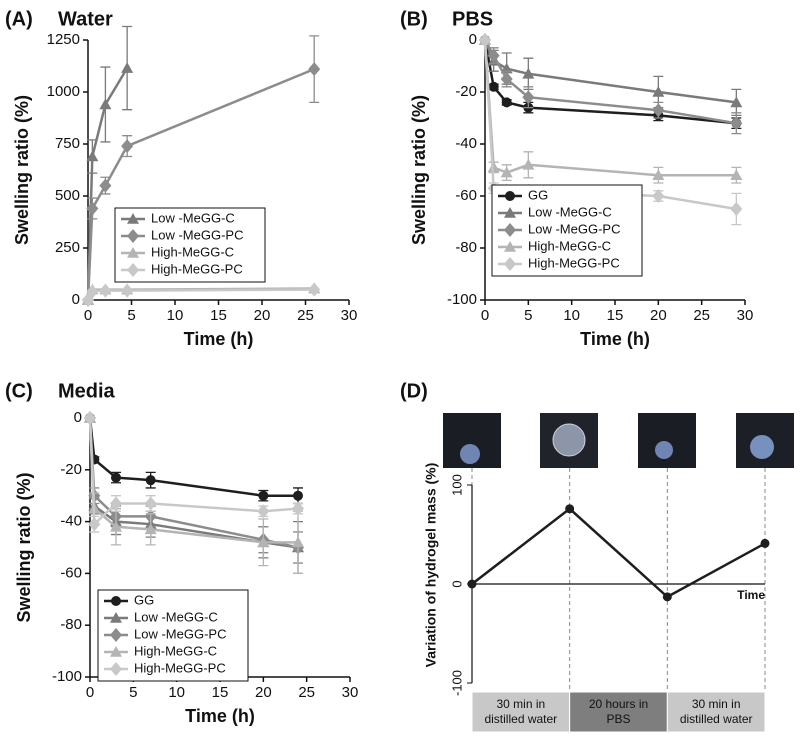 The image size is (800, 741). Describe the element at coordinates (456, 485) in the screenshot. I see `y-tick-label: 100` at that location.